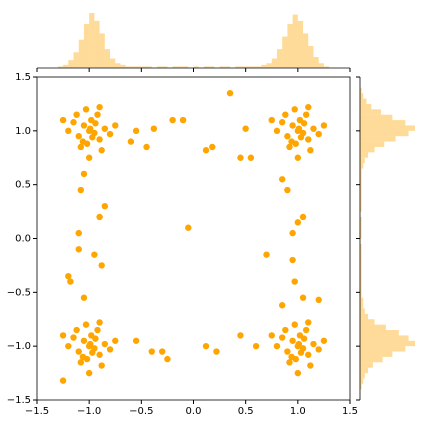 This screenshot has width=424, height=424. What do you see at coordinates (23, 131) in the screenshot?
I see `y-tick-label: 1.0` at bounding box center [23, 131].